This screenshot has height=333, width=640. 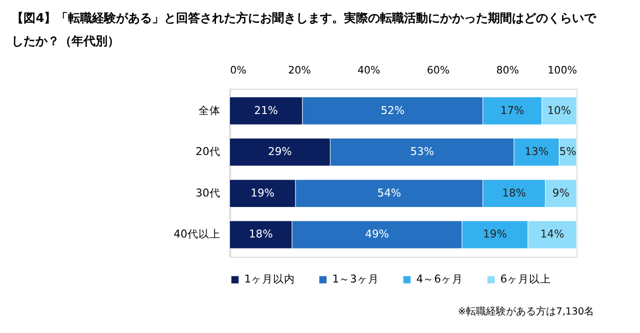 I want to click on text: 14%, so click(x=552, y=234).